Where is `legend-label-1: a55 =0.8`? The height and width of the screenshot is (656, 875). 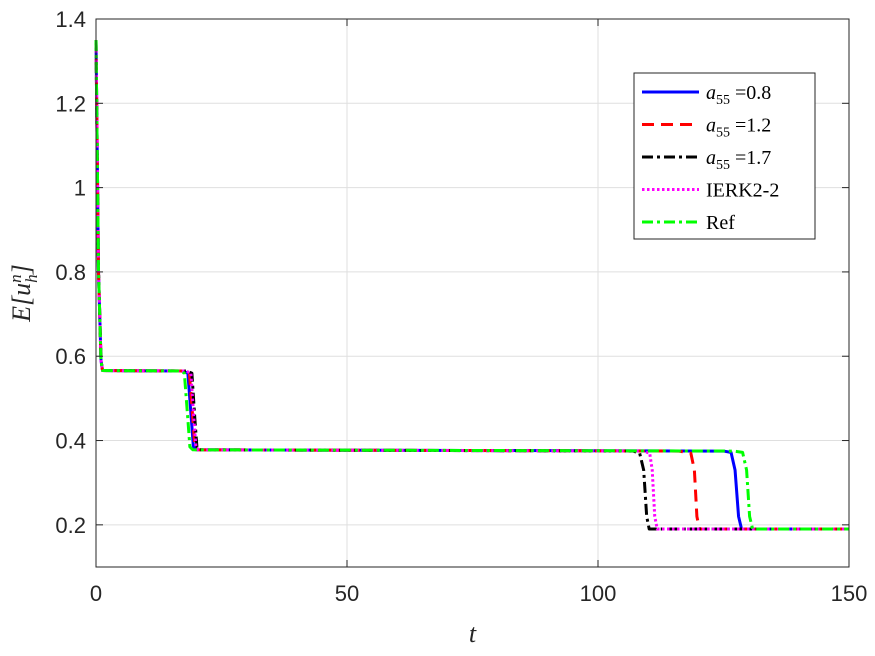
legend-label-1: a55 =0.8 is located at coordinates (738, 95).